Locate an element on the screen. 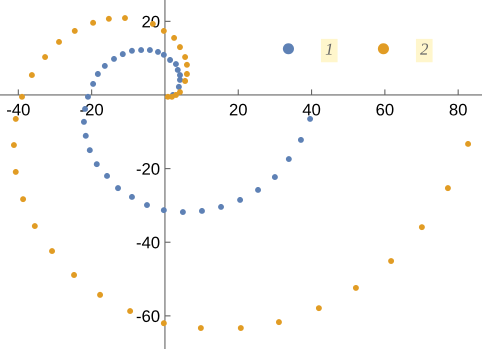  y-tick-label: -20 is located at coordinates (148, 169).